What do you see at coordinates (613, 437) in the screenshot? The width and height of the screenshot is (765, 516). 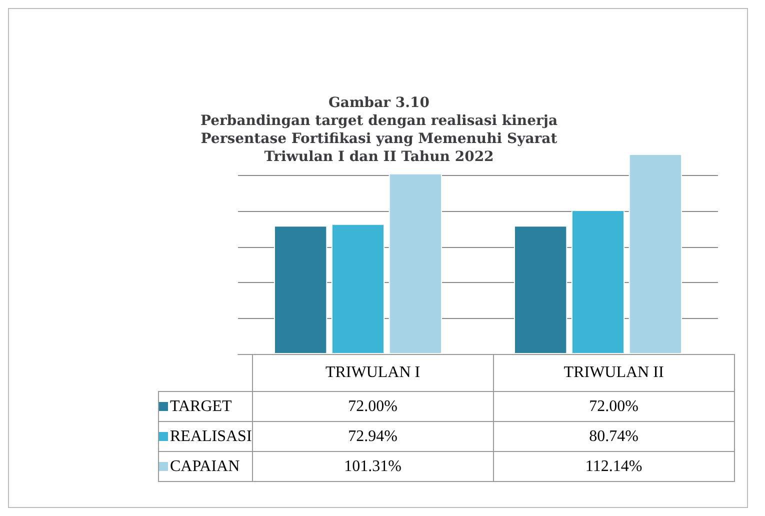 I see `data-label: 80.74%` at bounding box center [613, 437].